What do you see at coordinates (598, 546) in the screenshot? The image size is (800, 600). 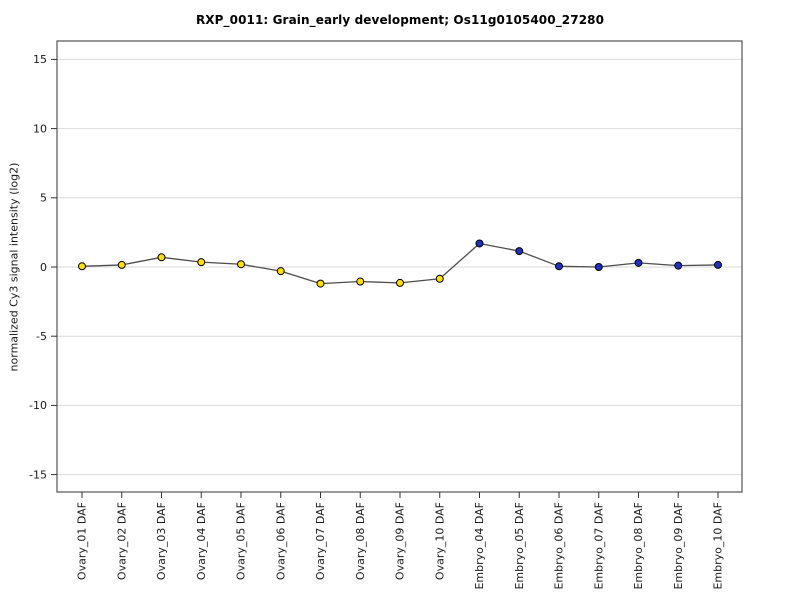 I see `x-tick-label: Embryo_07 DAF` at bounding box center [598, 546].